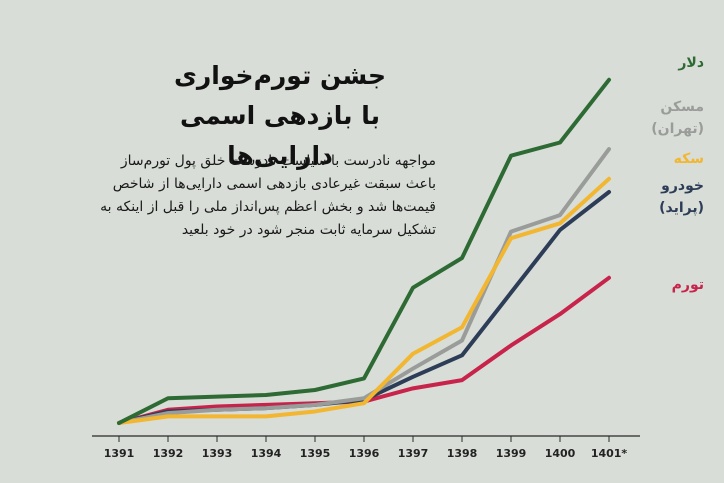  What do you see at coordinates (364, 439) in the screenshot?
I see `x-axis-tick-marks` at bounding box center [364, 439].